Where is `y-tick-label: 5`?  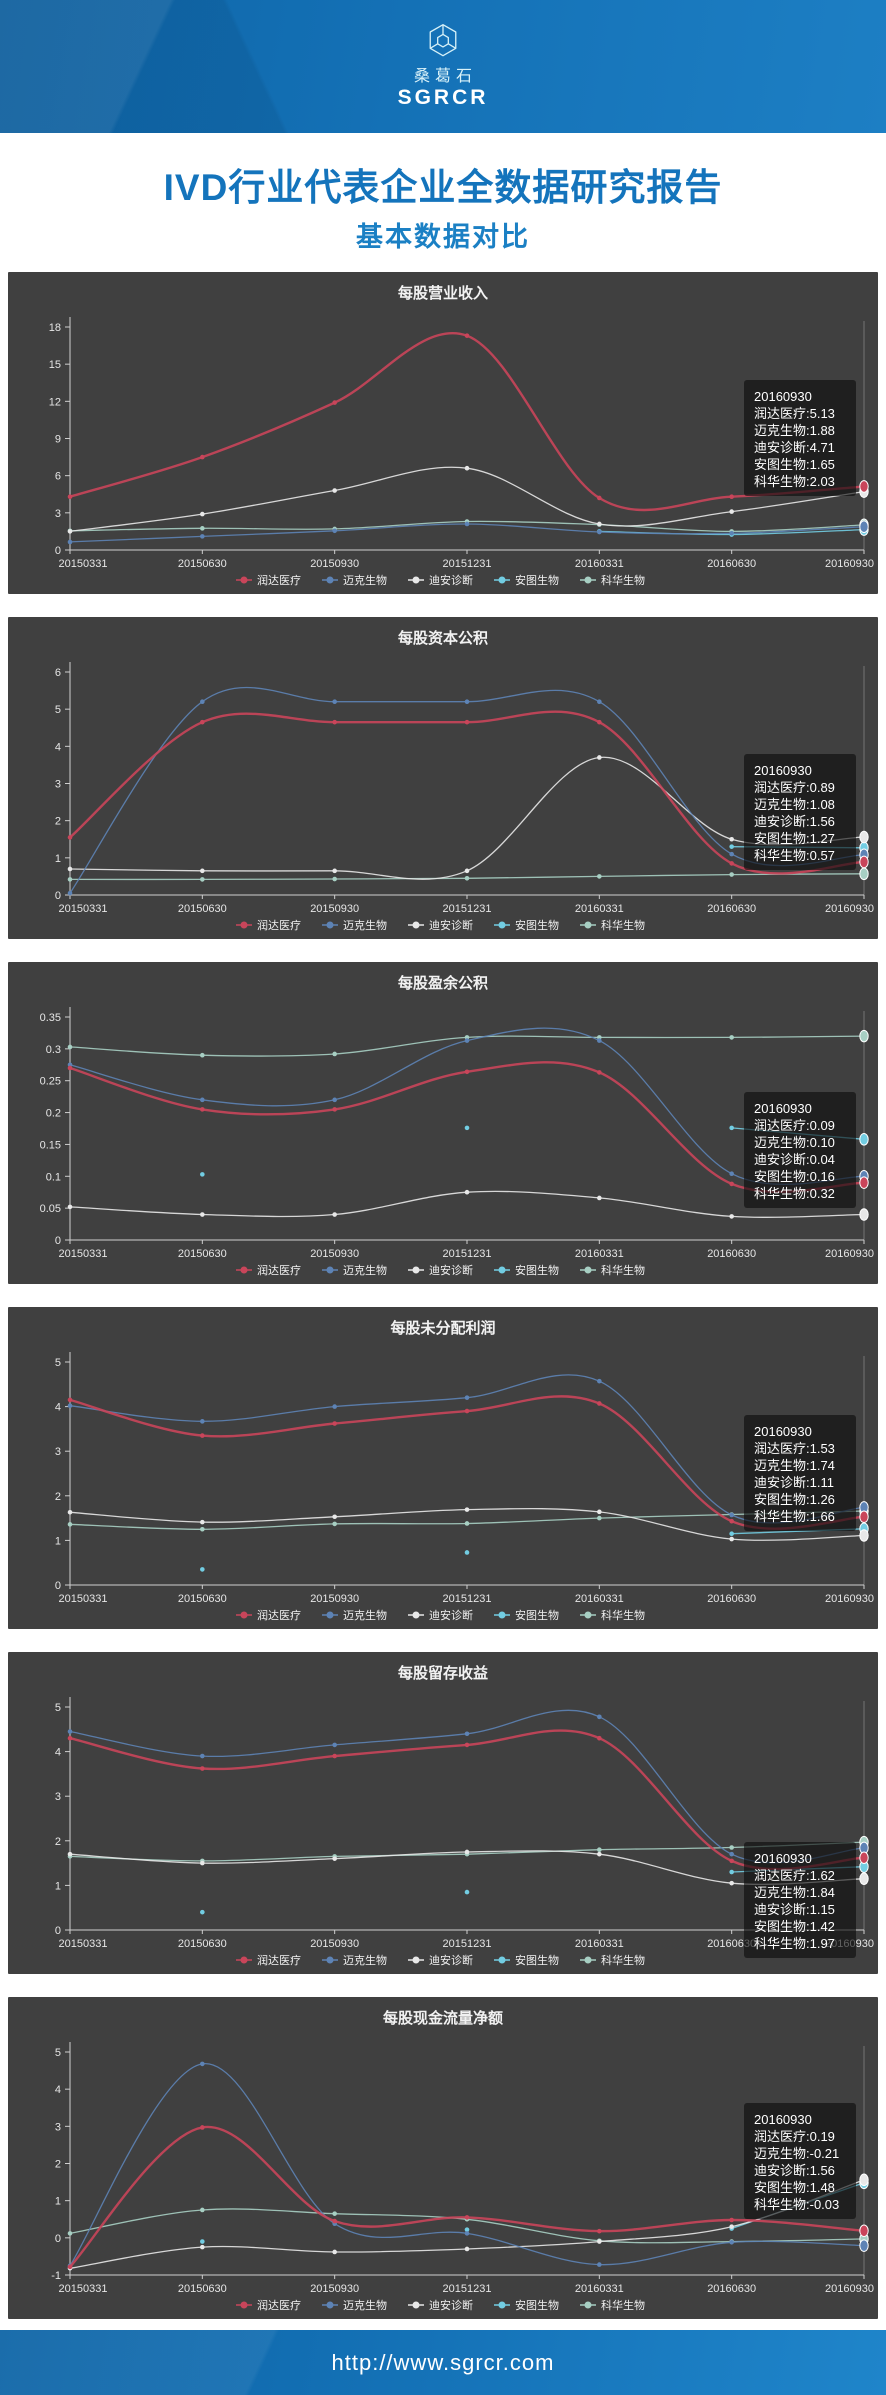
y-tick-label: 5 is located at coordinates (58, 1363).